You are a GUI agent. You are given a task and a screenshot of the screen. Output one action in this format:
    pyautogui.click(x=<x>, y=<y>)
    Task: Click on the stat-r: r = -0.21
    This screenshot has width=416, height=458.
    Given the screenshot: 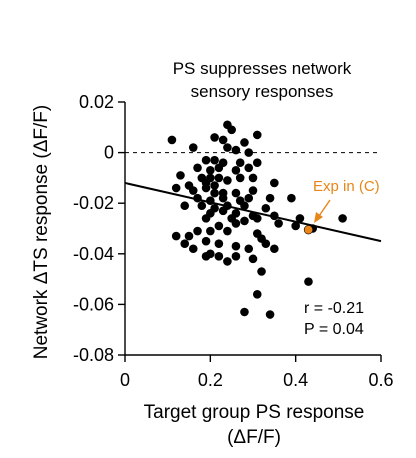 What is the action you would take?
    pyautogui.click(x=334, y=308)
    